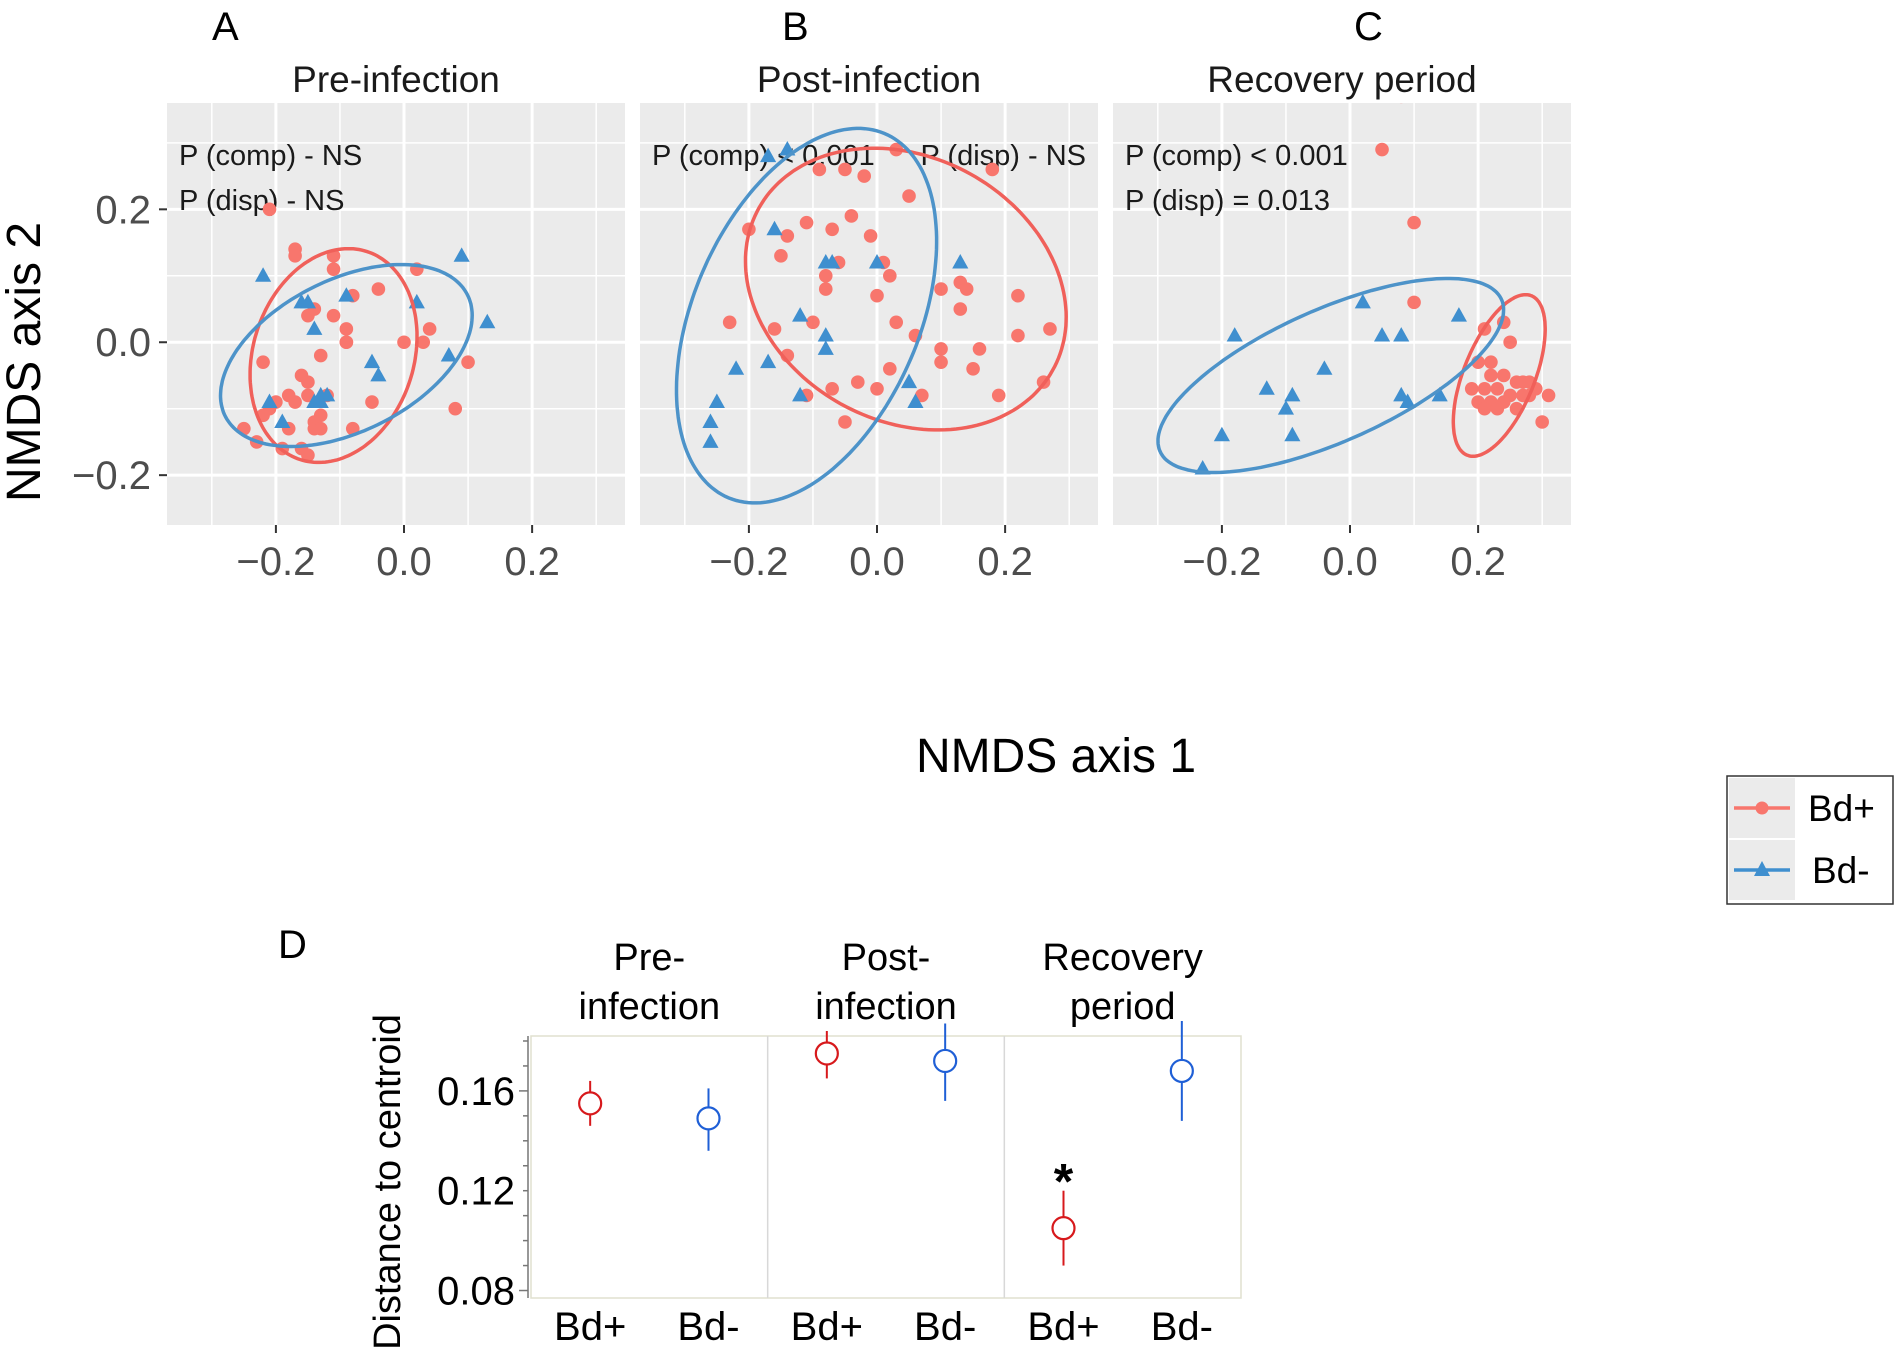 The height and width of the screenshot is (1352, 1895). What do you see at coordinates (1331, 375) in the screenshot?
I see `ellipse-bd-neg` at bounding box center [1331, 375].